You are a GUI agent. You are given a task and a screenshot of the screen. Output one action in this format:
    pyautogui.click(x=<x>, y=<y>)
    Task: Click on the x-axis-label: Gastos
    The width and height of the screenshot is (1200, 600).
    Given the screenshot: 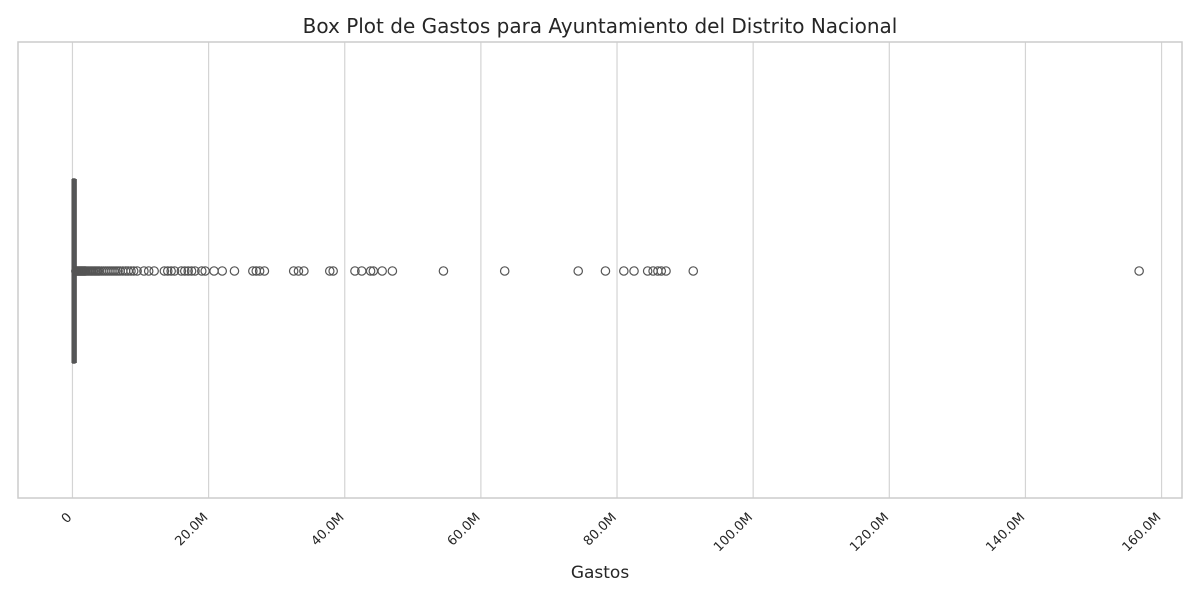 What is the action you would take?
    pyautogui.click(x=600, y=573)
    